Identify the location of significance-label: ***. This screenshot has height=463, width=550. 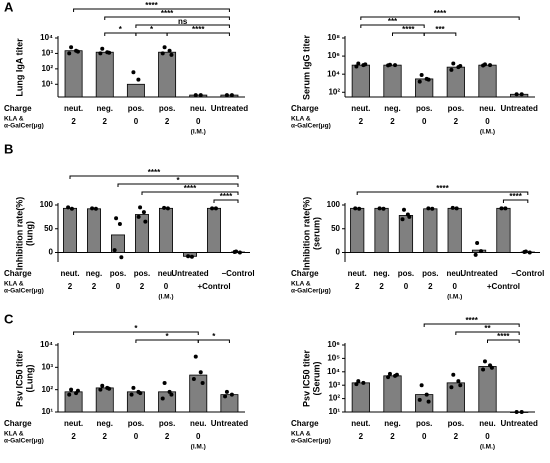
(393, 21).